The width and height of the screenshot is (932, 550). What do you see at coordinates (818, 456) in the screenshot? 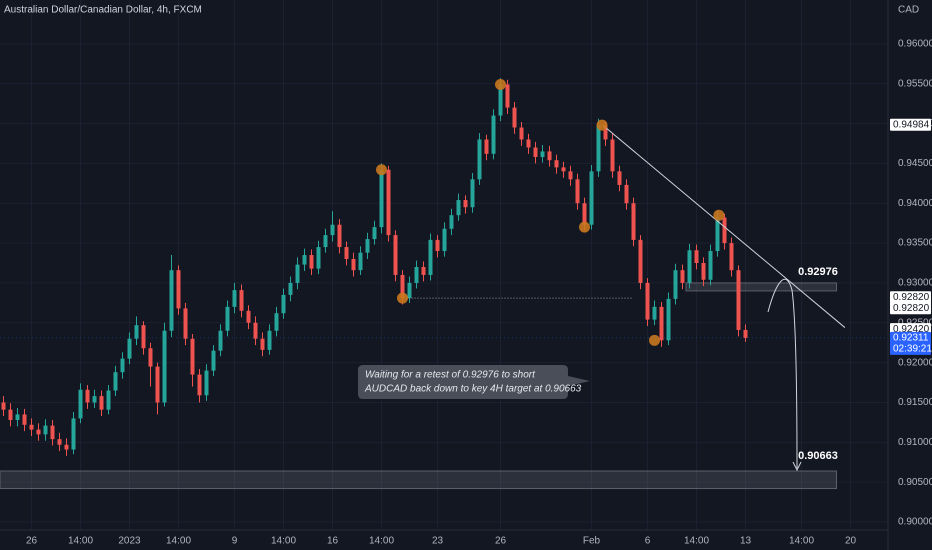
I see `level-label: 0.90663` at bounding box center [818, 456].